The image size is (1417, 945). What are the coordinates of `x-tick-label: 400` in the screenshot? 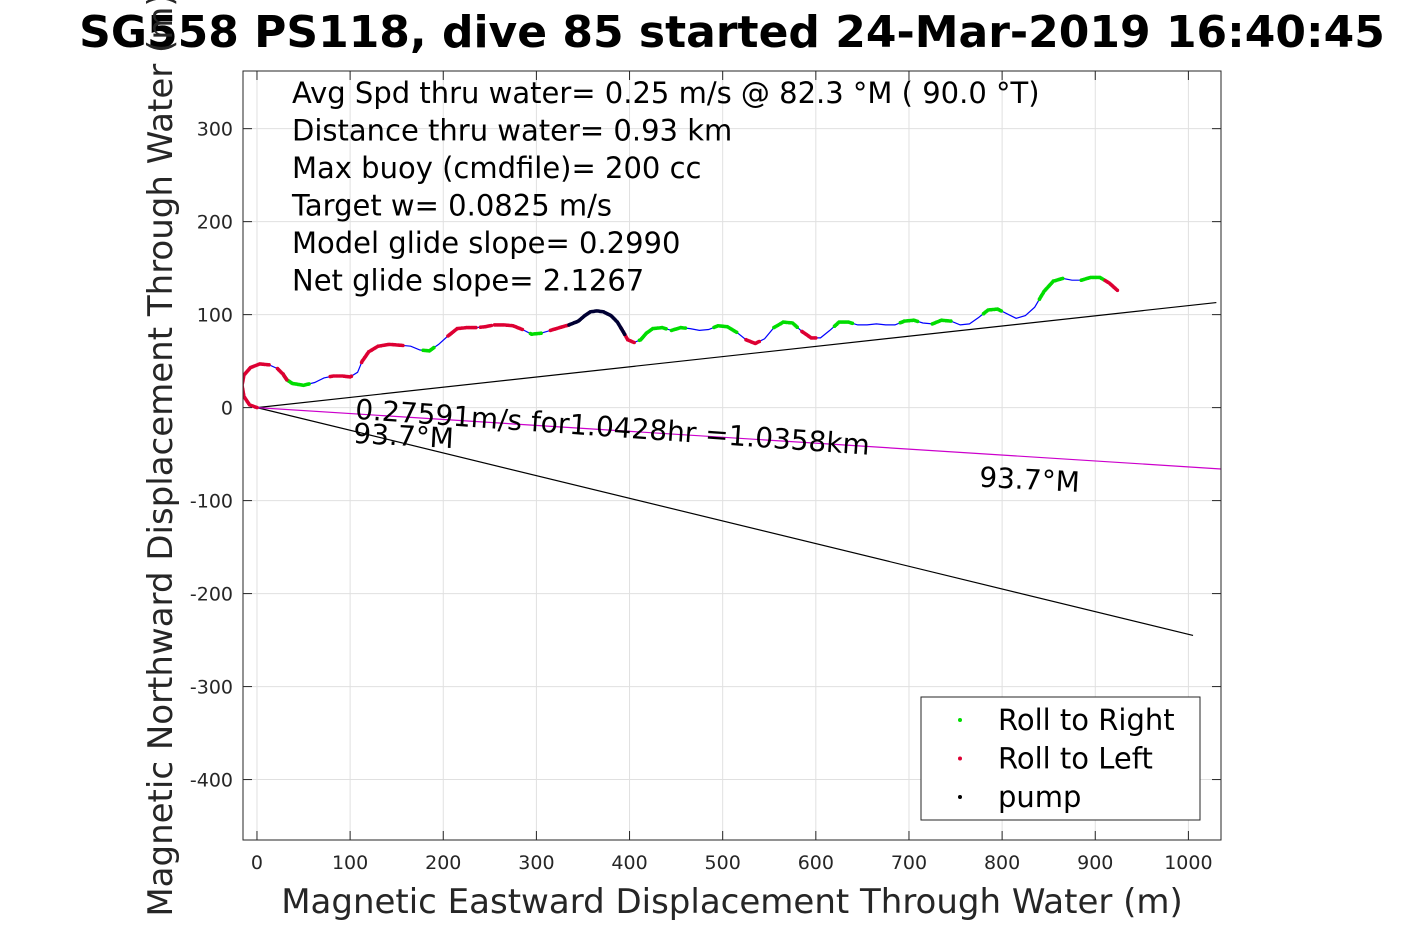 It's located at (629, 863).